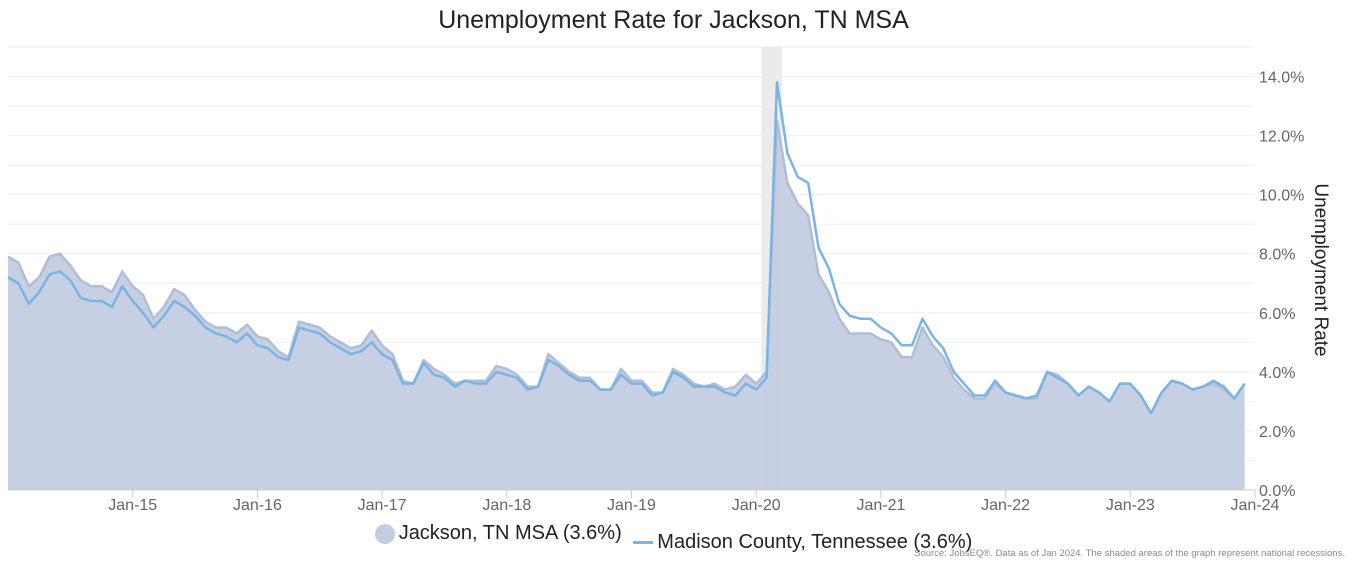 The width and height of the screenshot is (1355, 563). Describe the element at coordinates (1281, 196) in the screenshot. I see `y-tick-label: 10.0%` at that location.